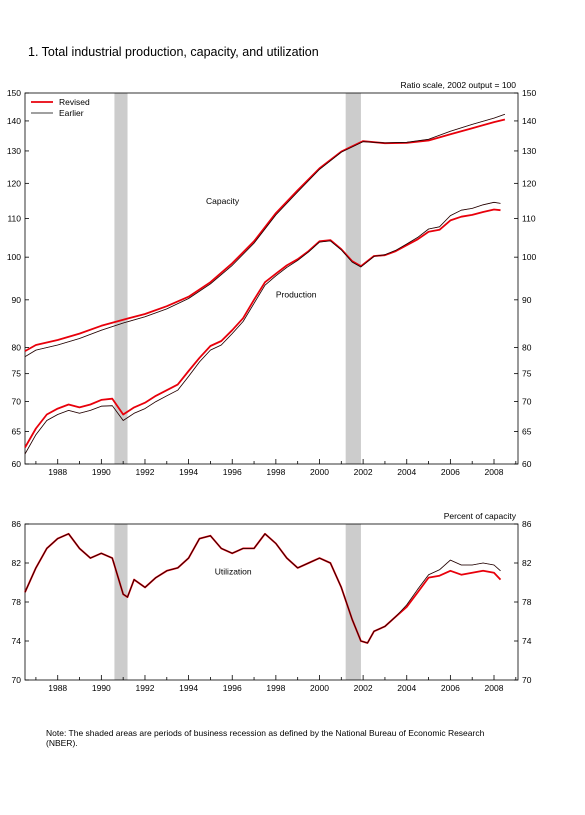 This screenshot has height=815, width=585. I want to click on bottom-series-utilization-earlier-overlay, so click(262, 588).